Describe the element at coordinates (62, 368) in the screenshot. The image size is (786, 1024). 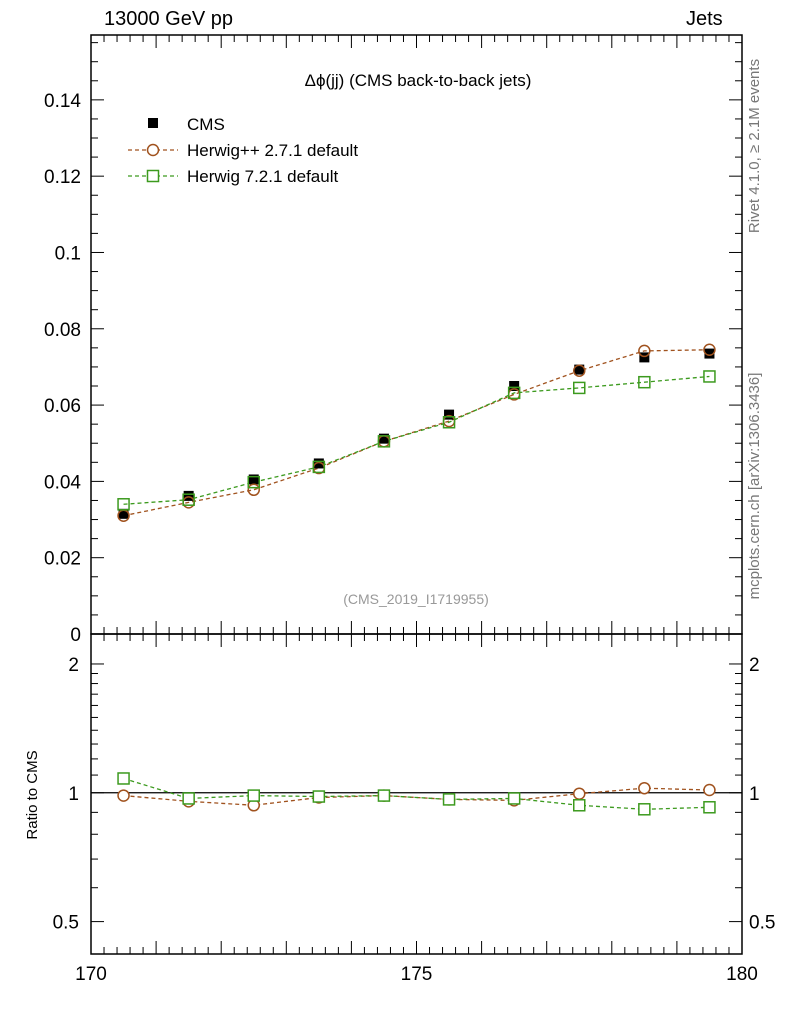
I see `main-y-tick-labels: 0 0.02 0.04 0.06 0.08 0.1 0.12 0.14` at that location.